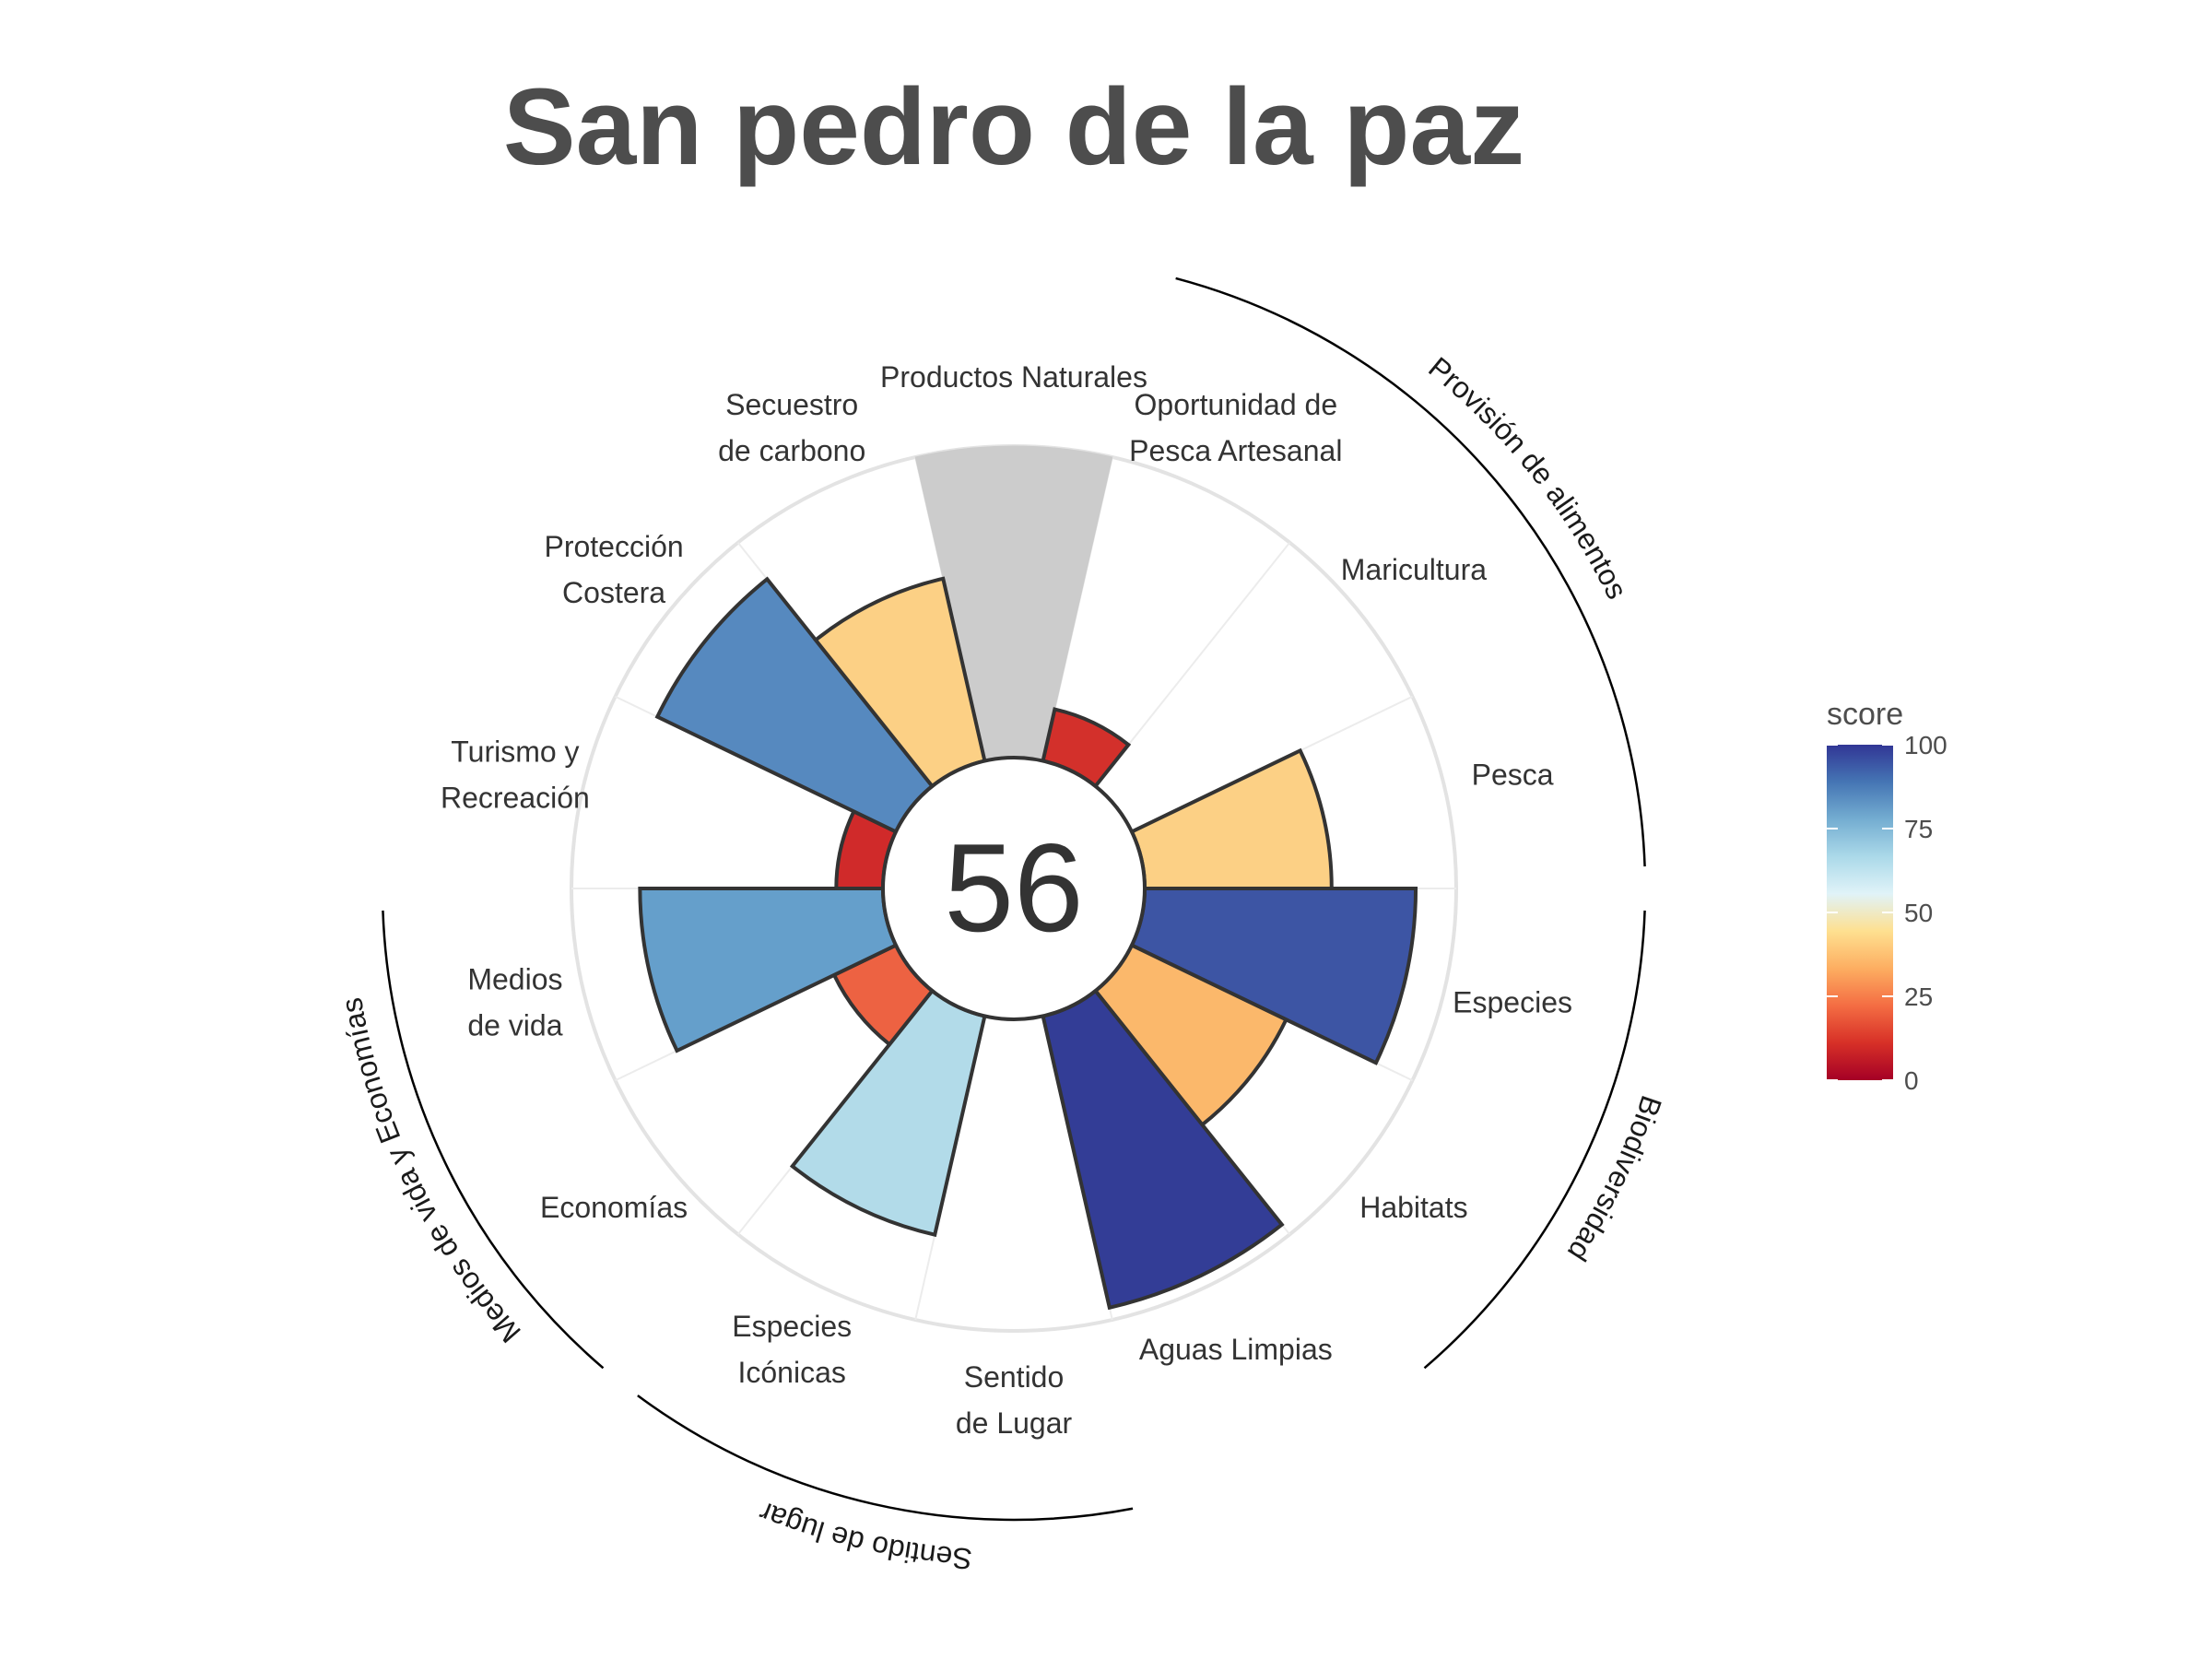 The height and width of the screenshot is (1659, 2212). I want to click on goal-label-maricultura: Maricultura, so click(1414, 569).